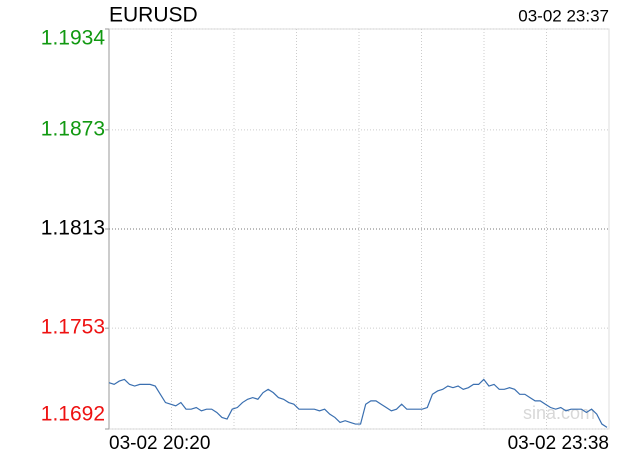  I want to click on y-tick-label: 1.1813, so click(73, 228).